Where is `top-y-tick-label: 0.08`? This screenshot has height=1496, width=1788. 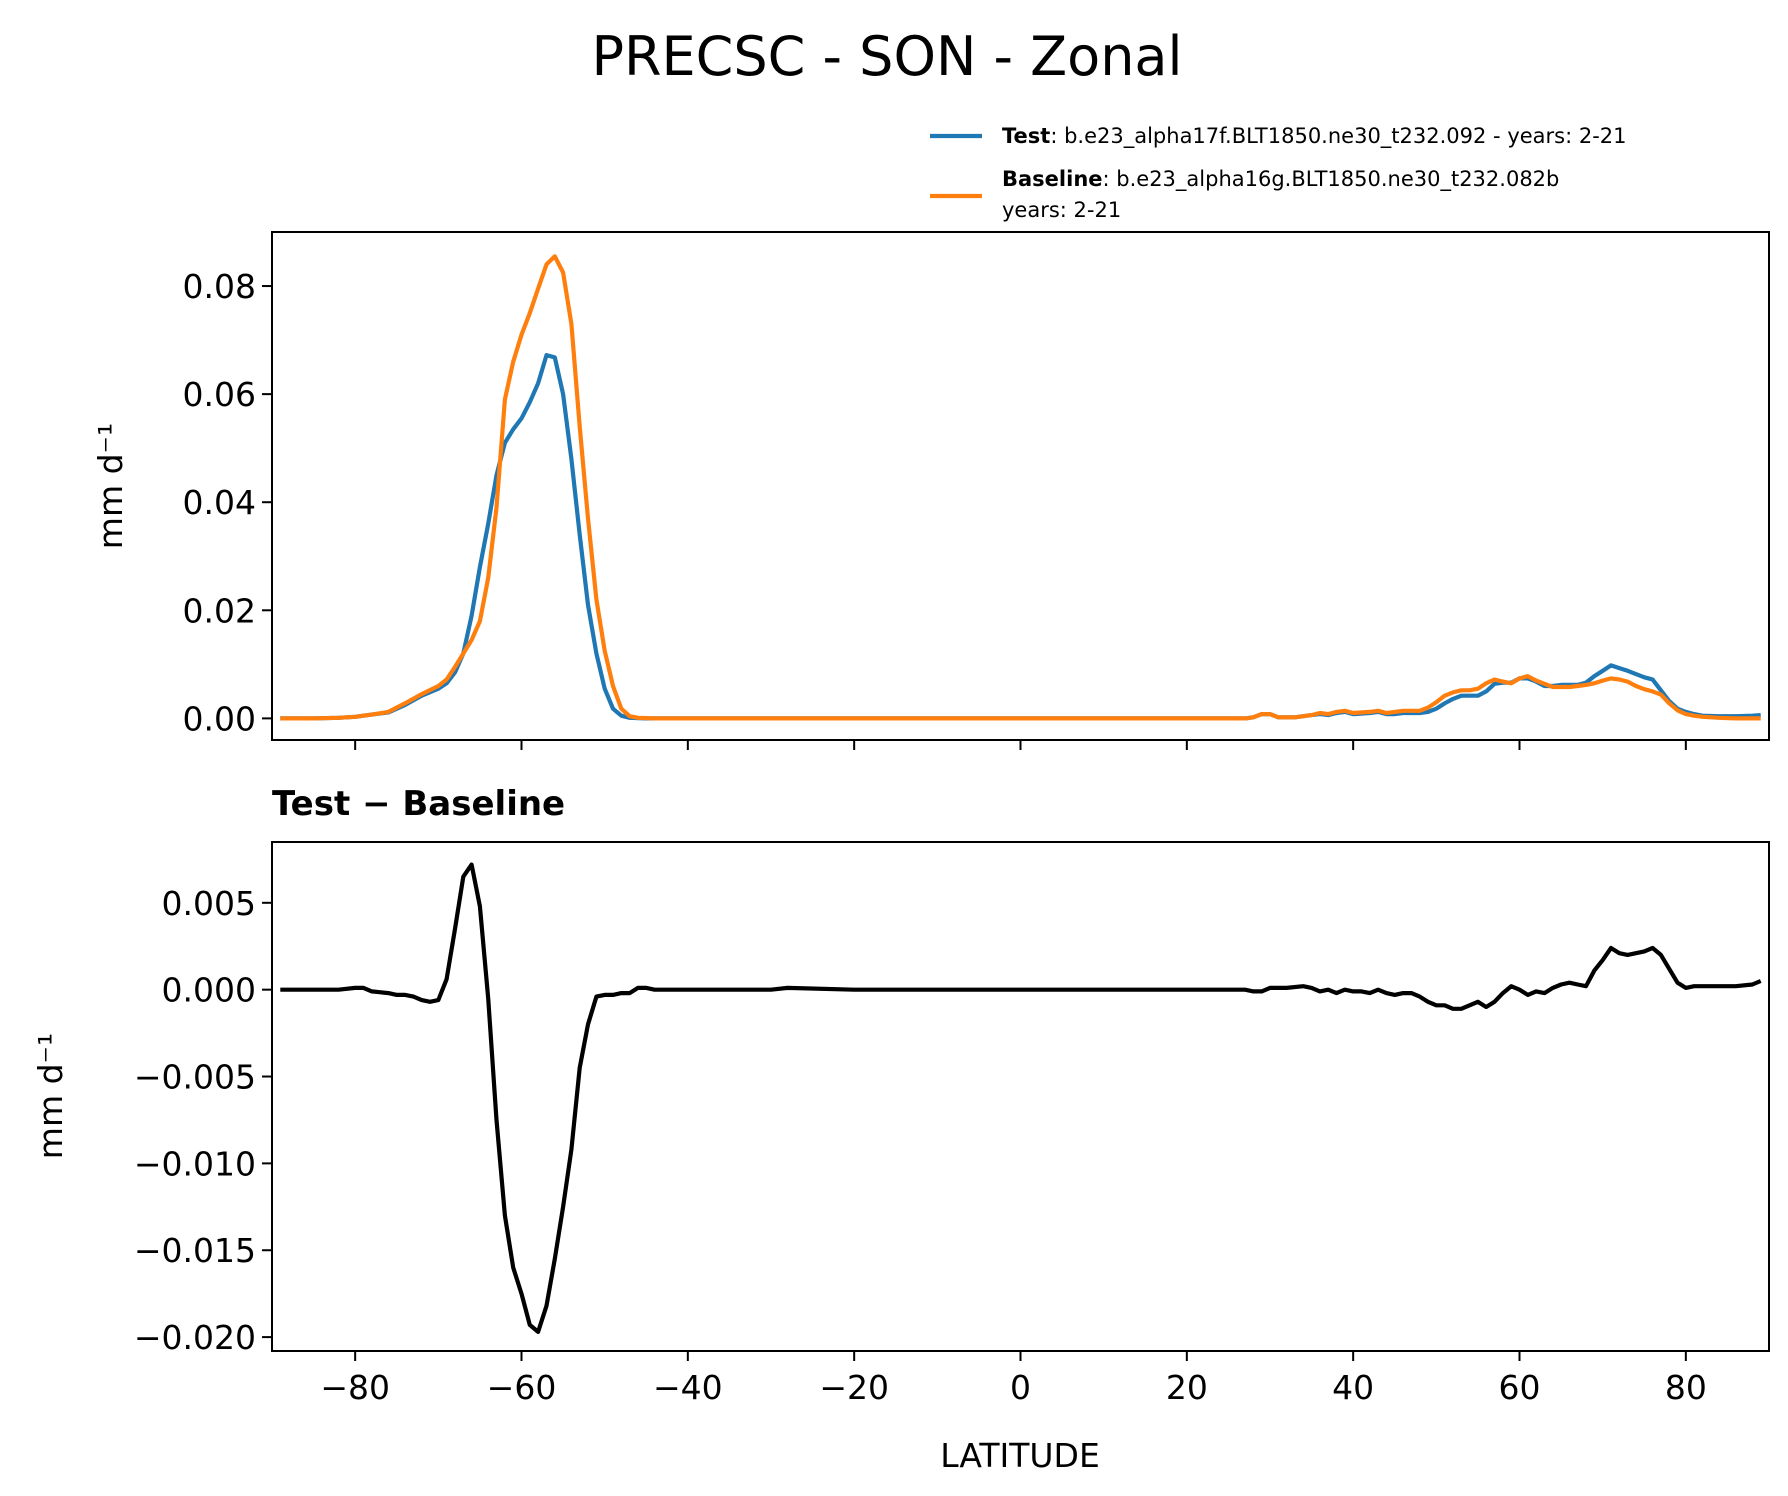
top-y-tick-label: 0.08 is located at coordinates (219, 286).